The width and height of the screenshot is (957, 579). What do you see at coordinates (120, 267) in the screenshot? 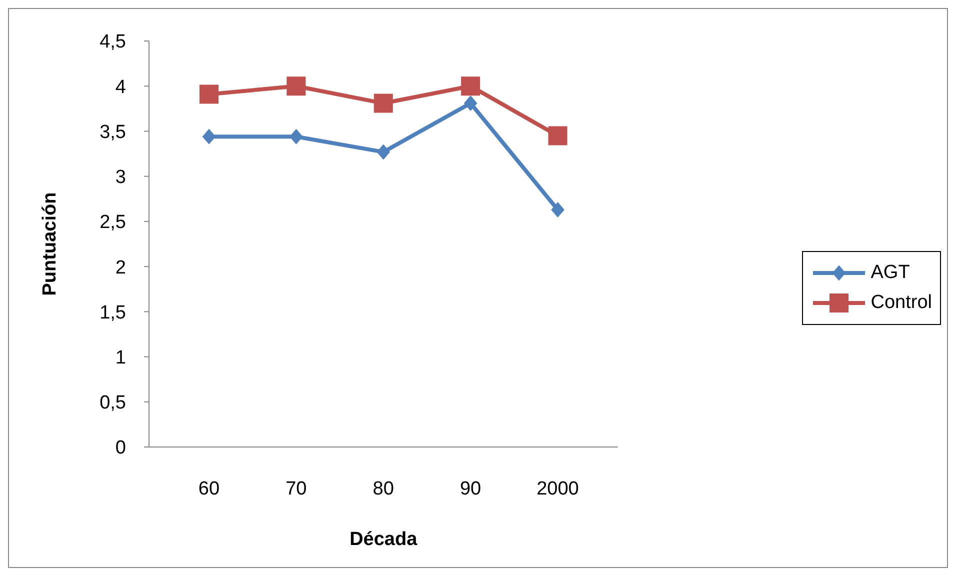
I see `y-tick-label: 2` at bounding box center [120, 267].